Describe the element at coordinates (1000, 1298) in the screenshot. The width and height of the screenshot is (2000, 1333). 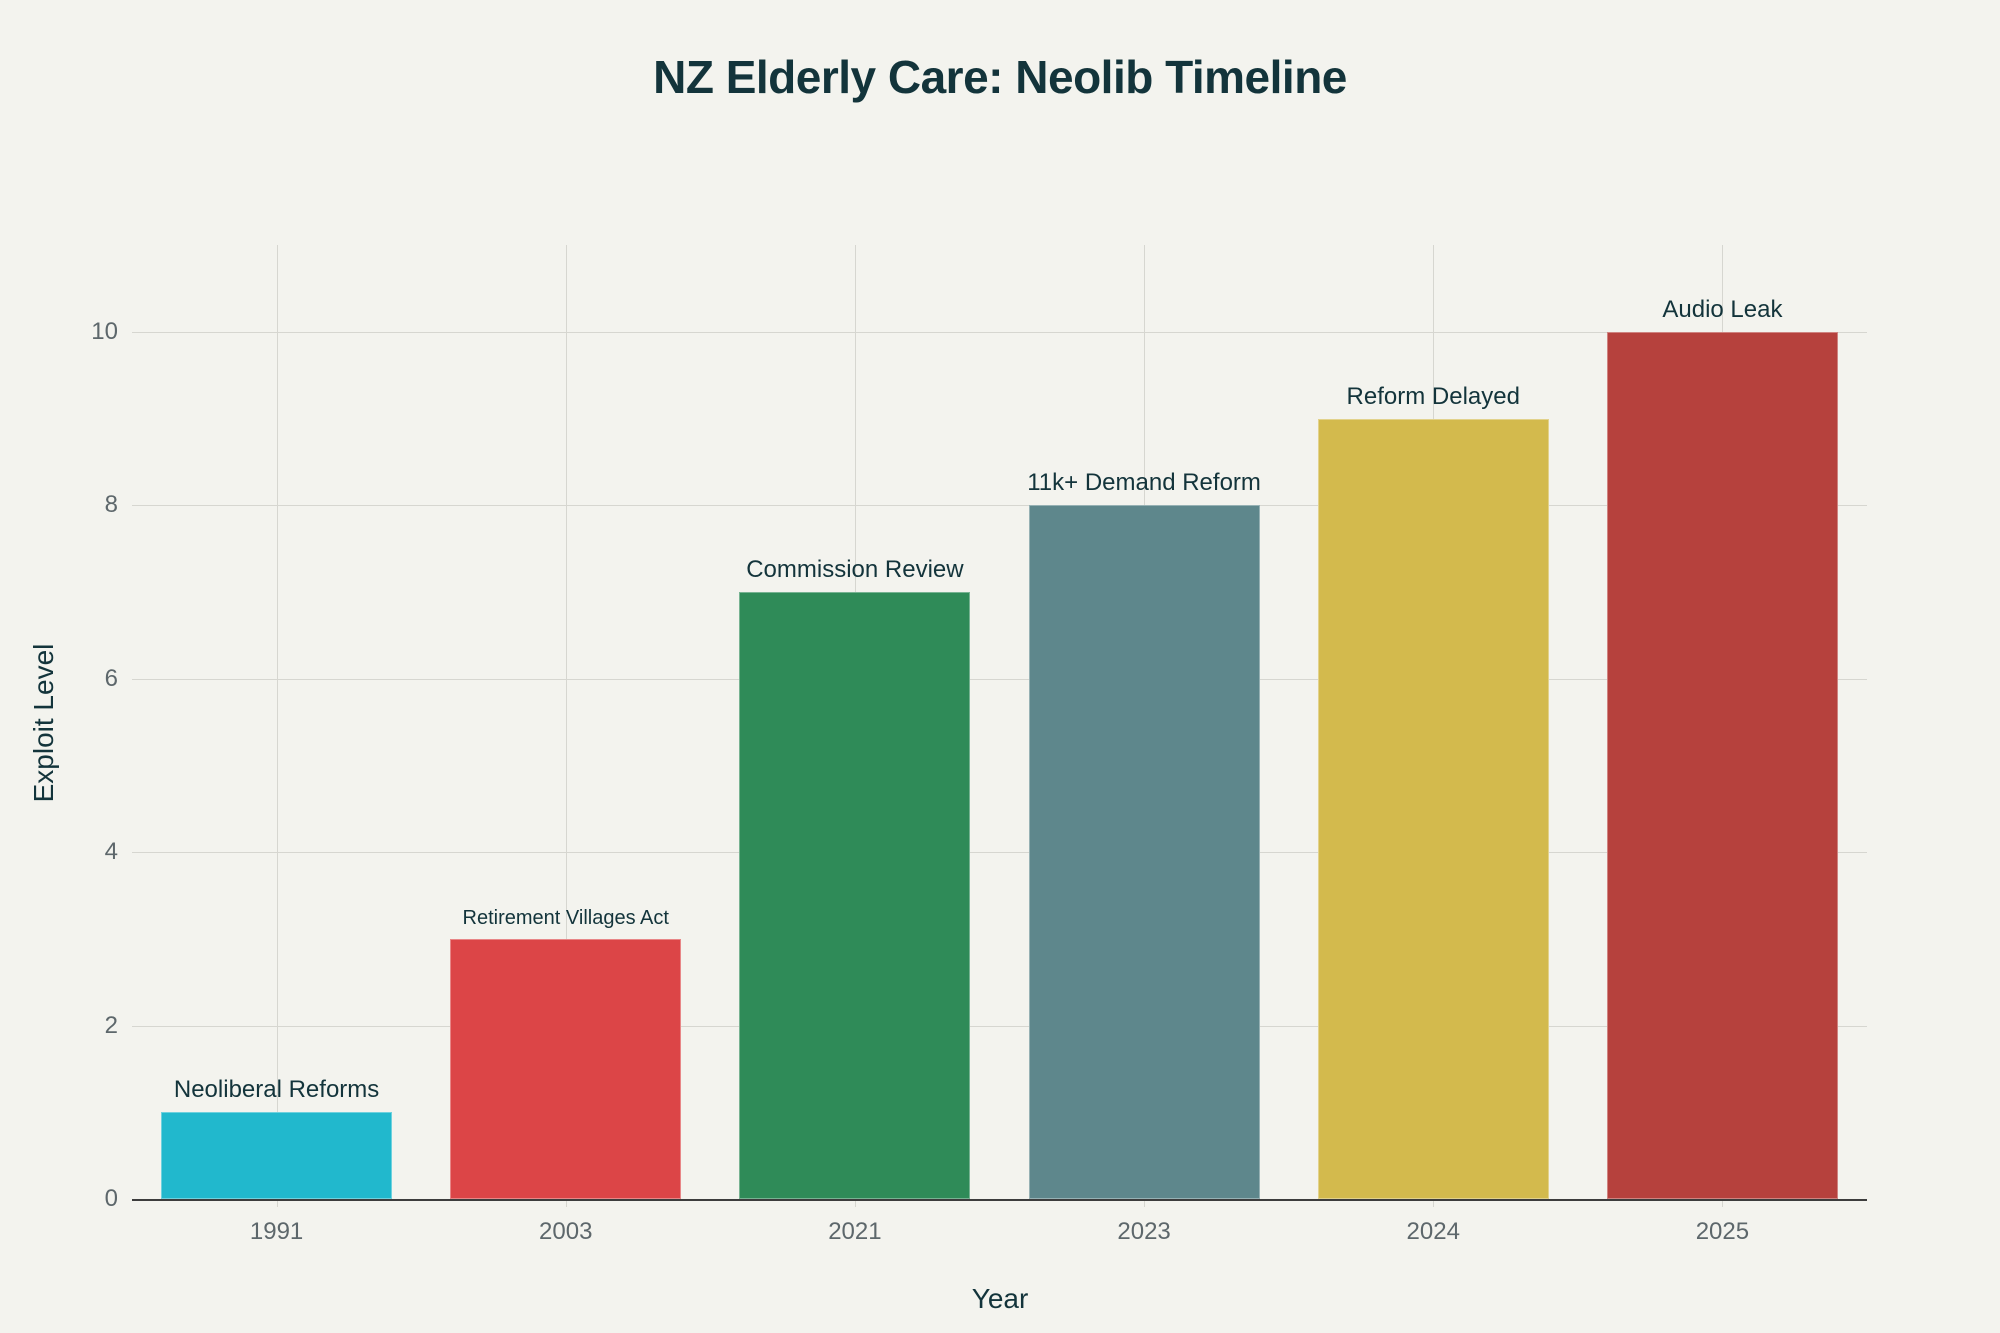
I see `x-axis-title: Year` at that location.